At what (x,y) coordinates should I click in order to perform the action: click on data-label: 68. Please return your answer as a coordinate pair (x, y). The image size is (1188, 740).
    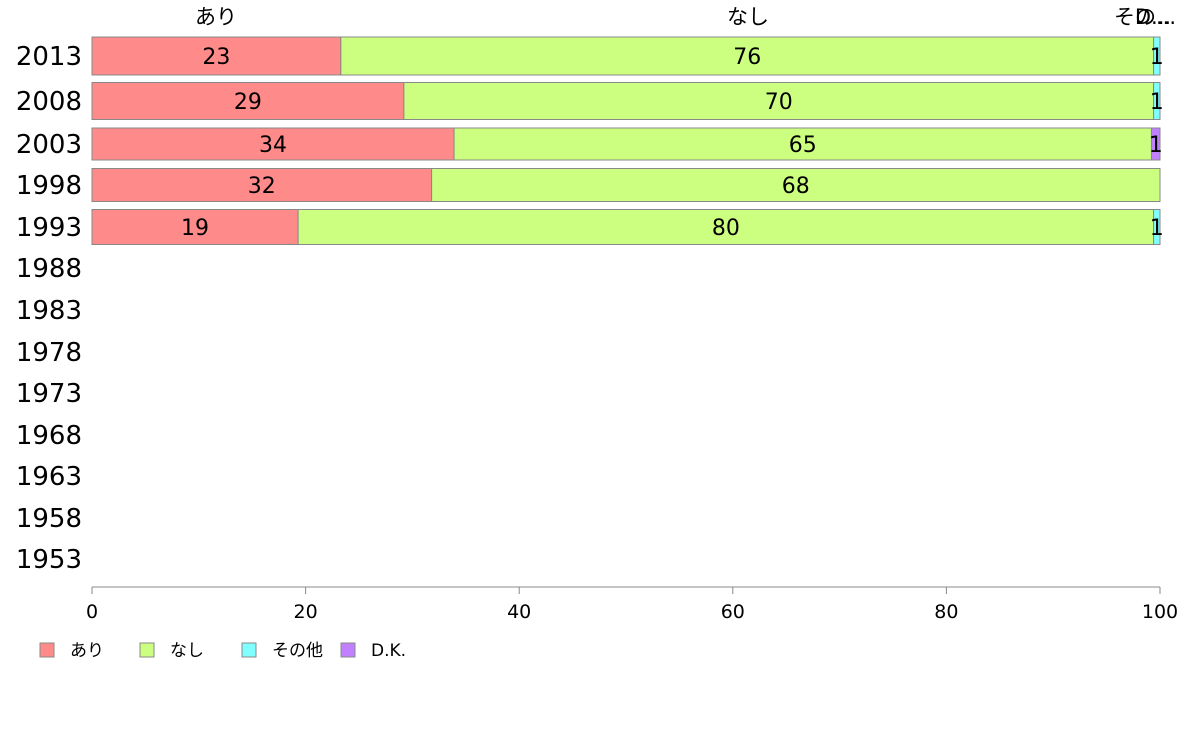
    Looking at the image, I should click on (796, 186).